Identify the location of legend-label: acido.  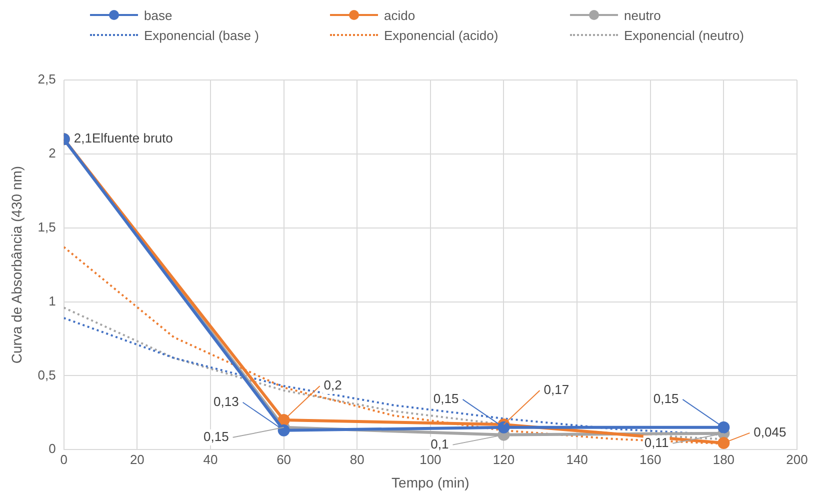
(400, 15).